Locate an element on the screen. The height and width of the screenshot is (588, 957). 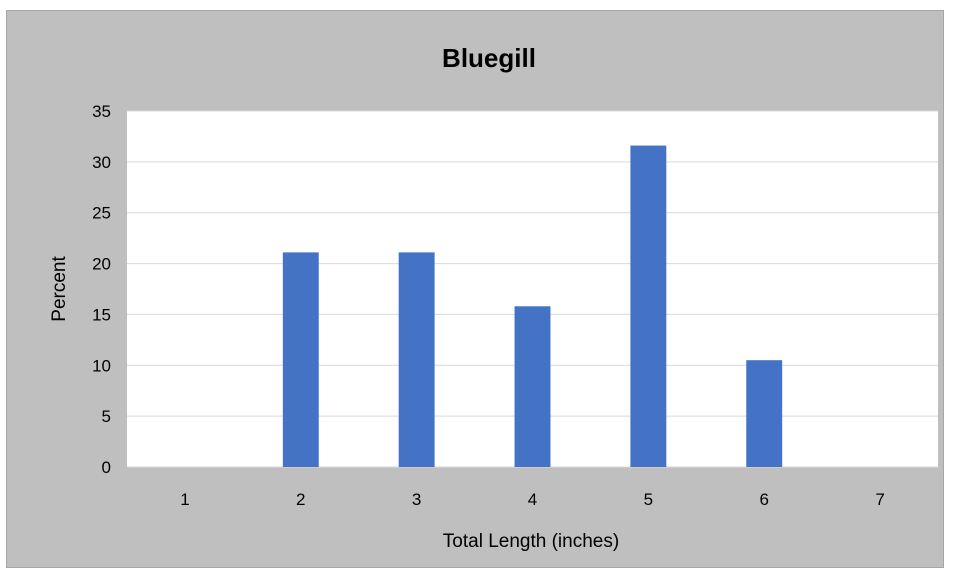
x-tick-label: 6 is located at coordinates (763, 499).